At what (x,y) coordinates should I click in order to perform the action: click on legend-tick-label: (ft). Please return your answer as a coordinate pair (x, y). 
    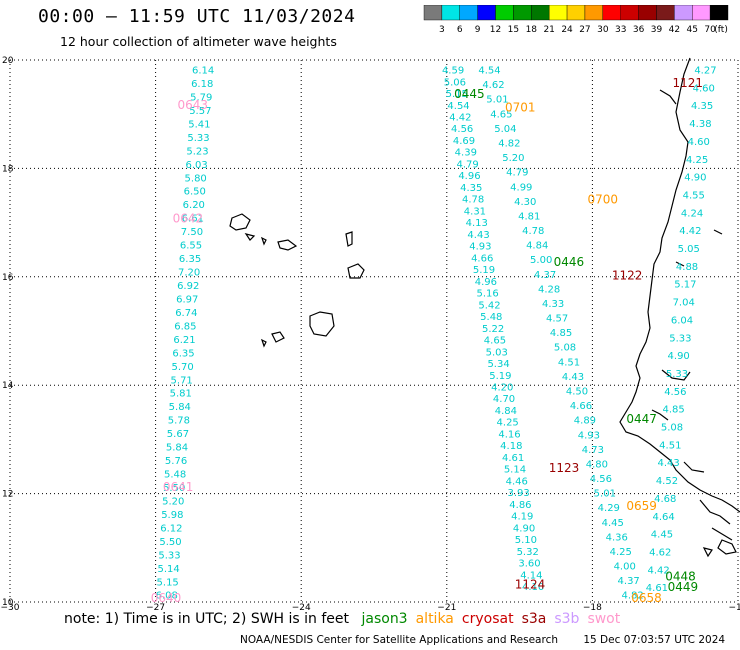
    Looking at the image, I should click on (721, 30).